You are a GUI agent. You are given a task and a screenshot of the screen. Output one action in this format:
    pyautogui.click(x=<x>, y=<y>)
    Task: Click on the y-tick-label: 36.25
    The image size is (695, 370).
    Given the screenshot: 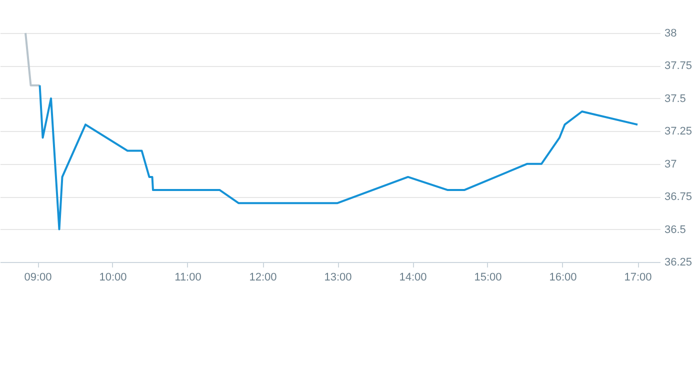 What is the action you would take?
    pyautogui.click(x=678, y=262)
    